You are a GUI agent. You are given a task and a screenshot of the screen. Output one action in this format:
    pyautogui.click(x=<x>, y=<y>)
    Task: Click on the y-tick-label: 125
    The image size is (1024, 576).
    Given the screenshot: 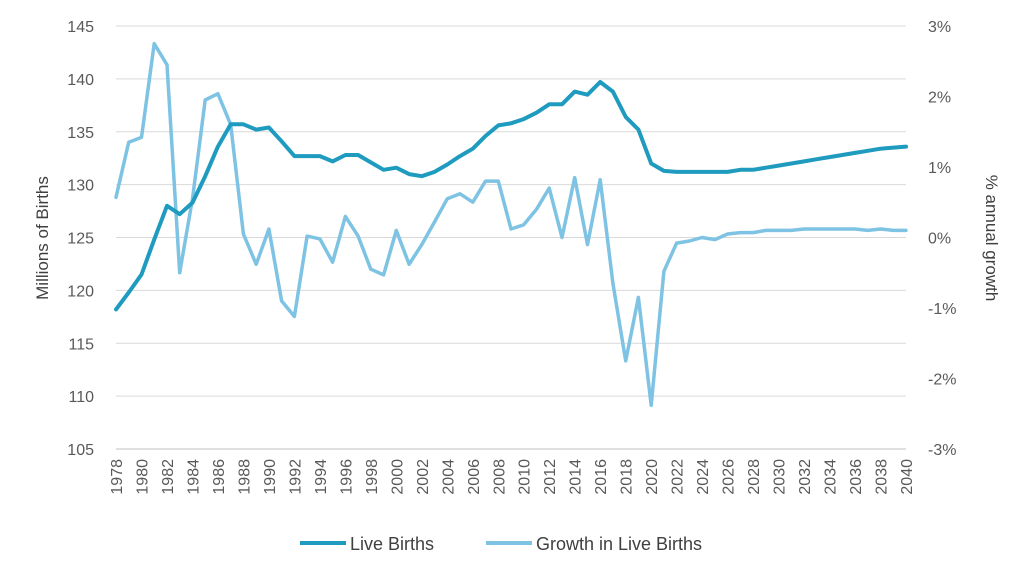 What is the action you would take?
    pyautogui.click(x=80, y=239)
    